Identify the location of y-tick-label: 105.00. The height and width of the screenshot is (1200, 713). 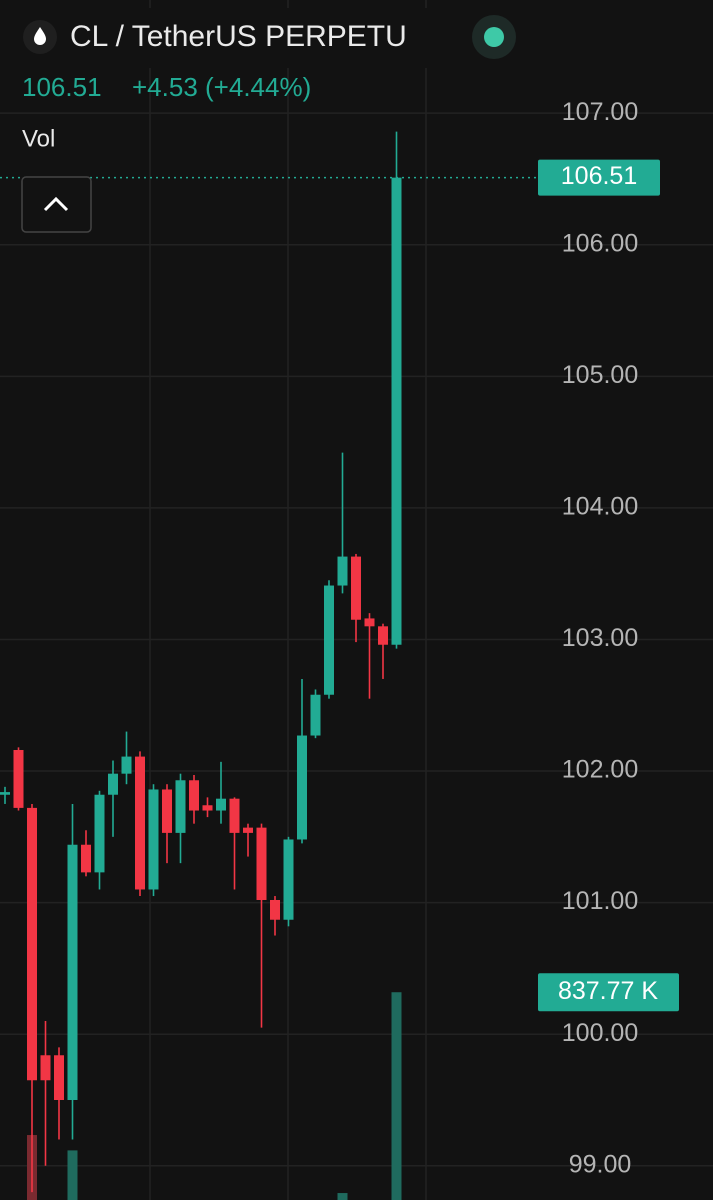
(600, 375).